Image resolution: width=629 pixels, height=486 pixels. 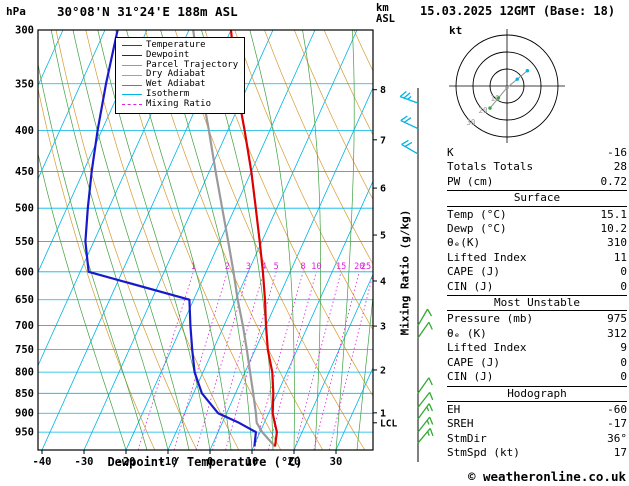 I want to click on legend-label: Temperature, so click(x=176, y=45).